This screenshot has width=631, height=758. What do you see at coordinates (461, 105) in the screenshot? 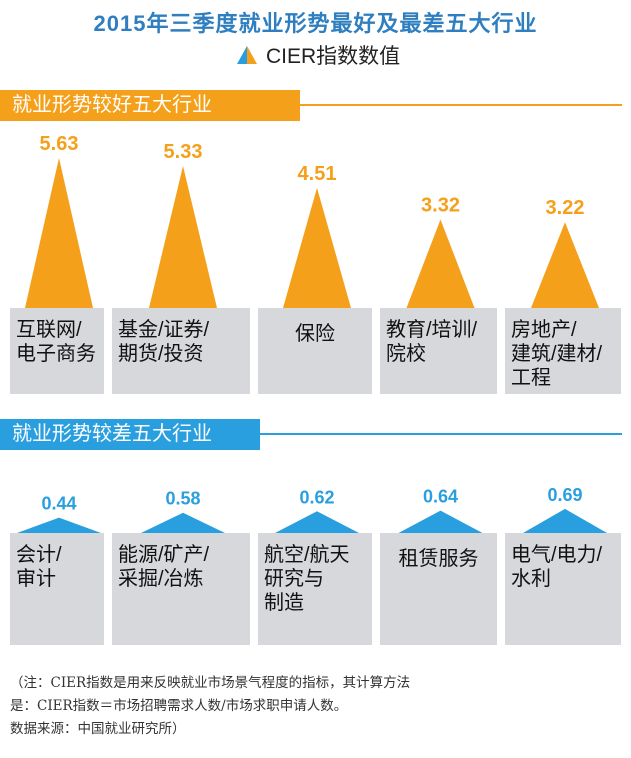
I see `best-section-rule` at bounding box center [461, 105].